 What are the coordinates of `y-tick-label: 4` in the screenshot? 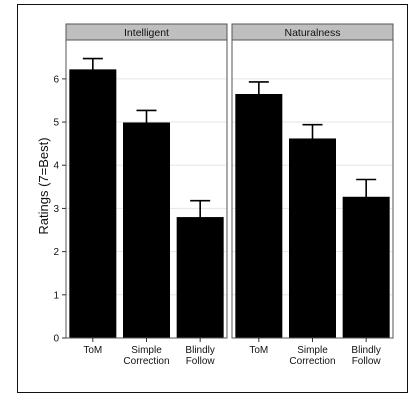 It's located at (56, 166).